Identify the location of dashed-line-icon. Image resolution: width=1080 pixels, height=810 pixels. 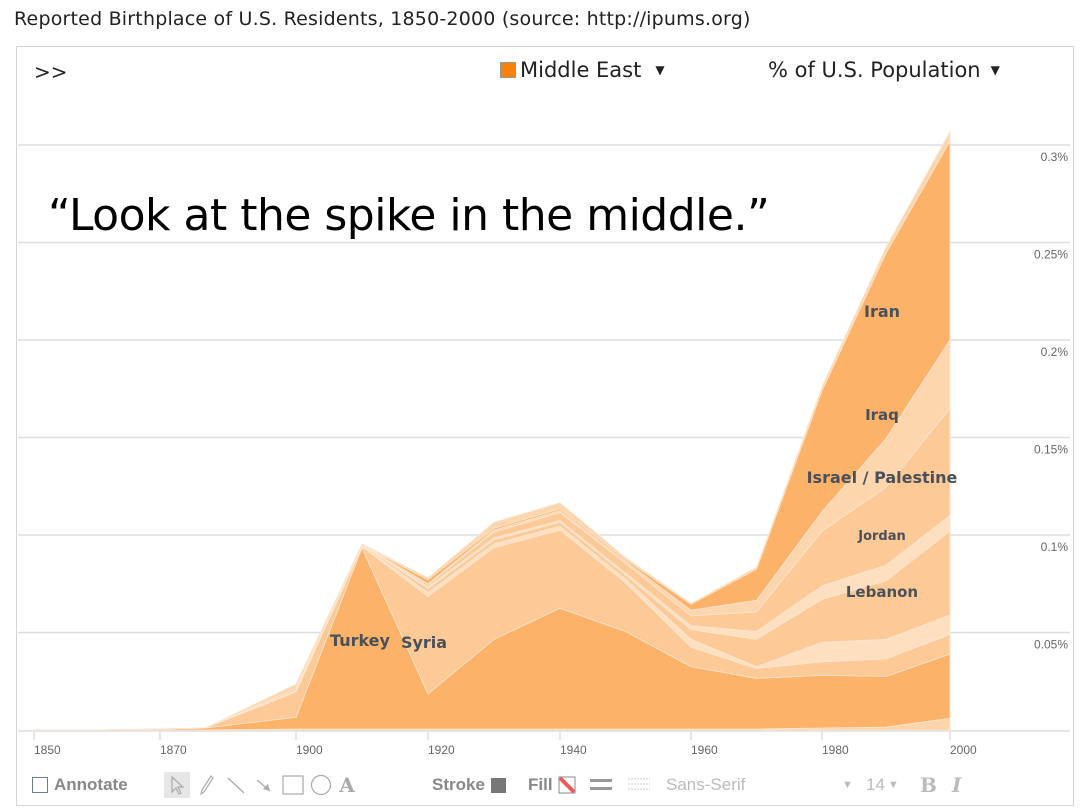
(639, 784).